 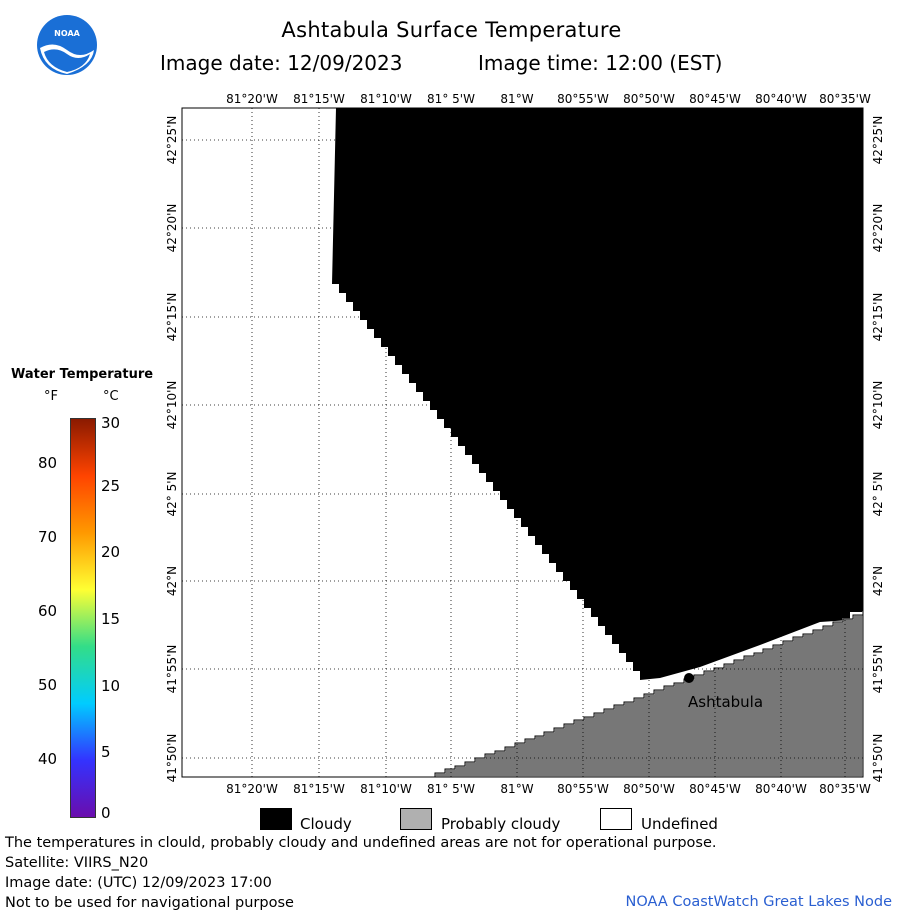 I want to click on lon-label-bottom: 80°40'W, so click(x=781, y=789).